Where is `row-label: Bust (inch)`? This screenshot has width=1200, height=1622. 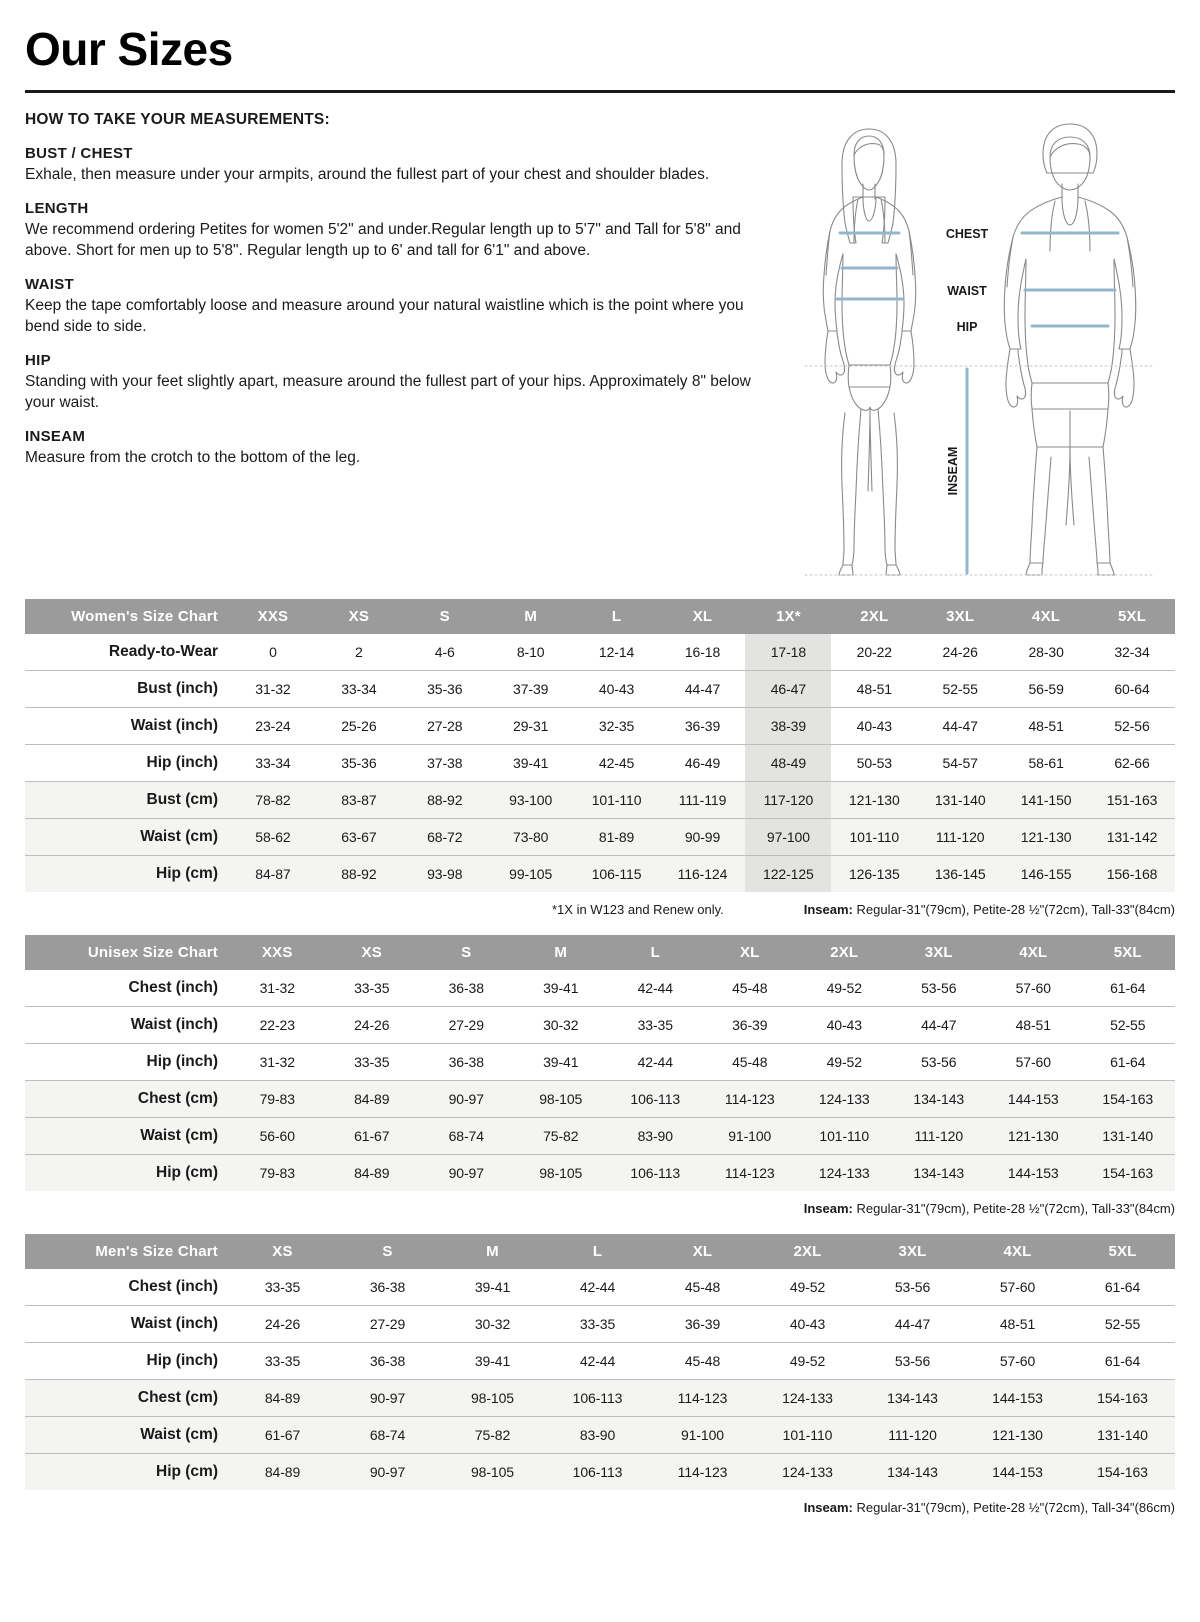
row-label: Bust (inch) is located at coordinates (177, 688).